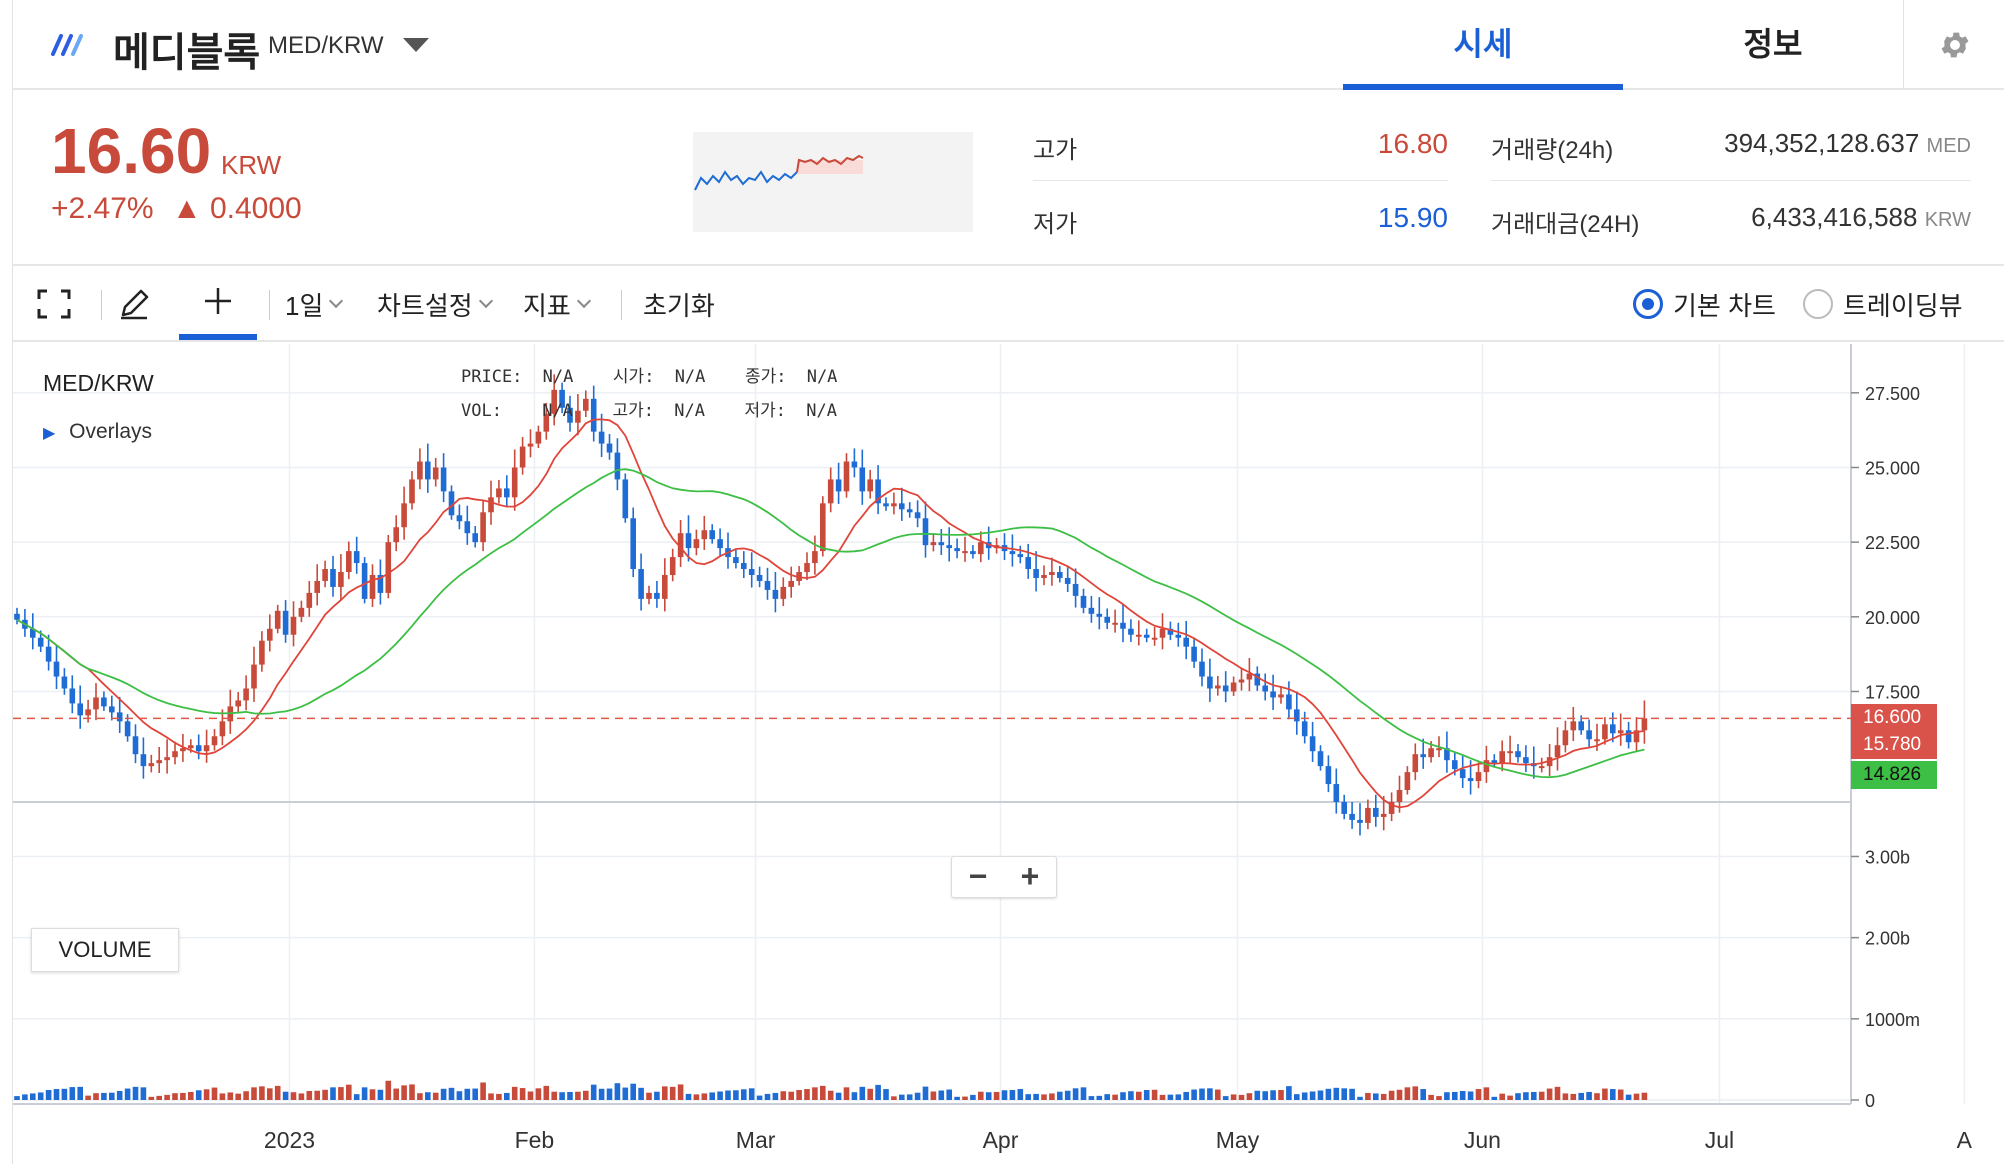 This screenshot has height=1169, width=2004. Describe the element at coordinates (176, 209) in the screenshot. I see `price-change: +2.47% ▲ 0.4000` at that location.